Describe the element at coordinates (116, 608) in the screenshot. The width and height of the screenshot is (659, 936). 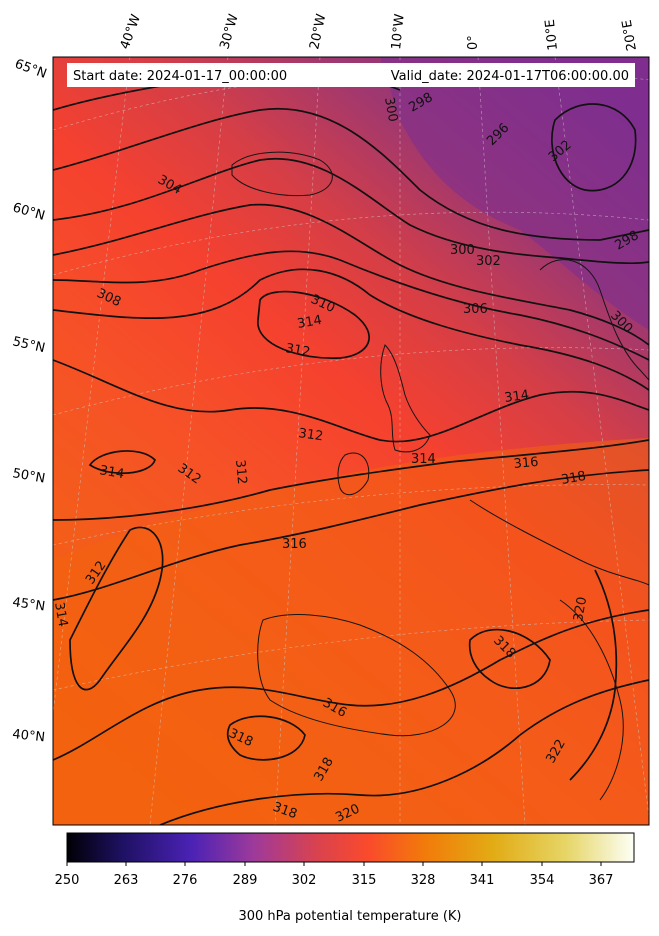
I see `contour-312-west` at that location.